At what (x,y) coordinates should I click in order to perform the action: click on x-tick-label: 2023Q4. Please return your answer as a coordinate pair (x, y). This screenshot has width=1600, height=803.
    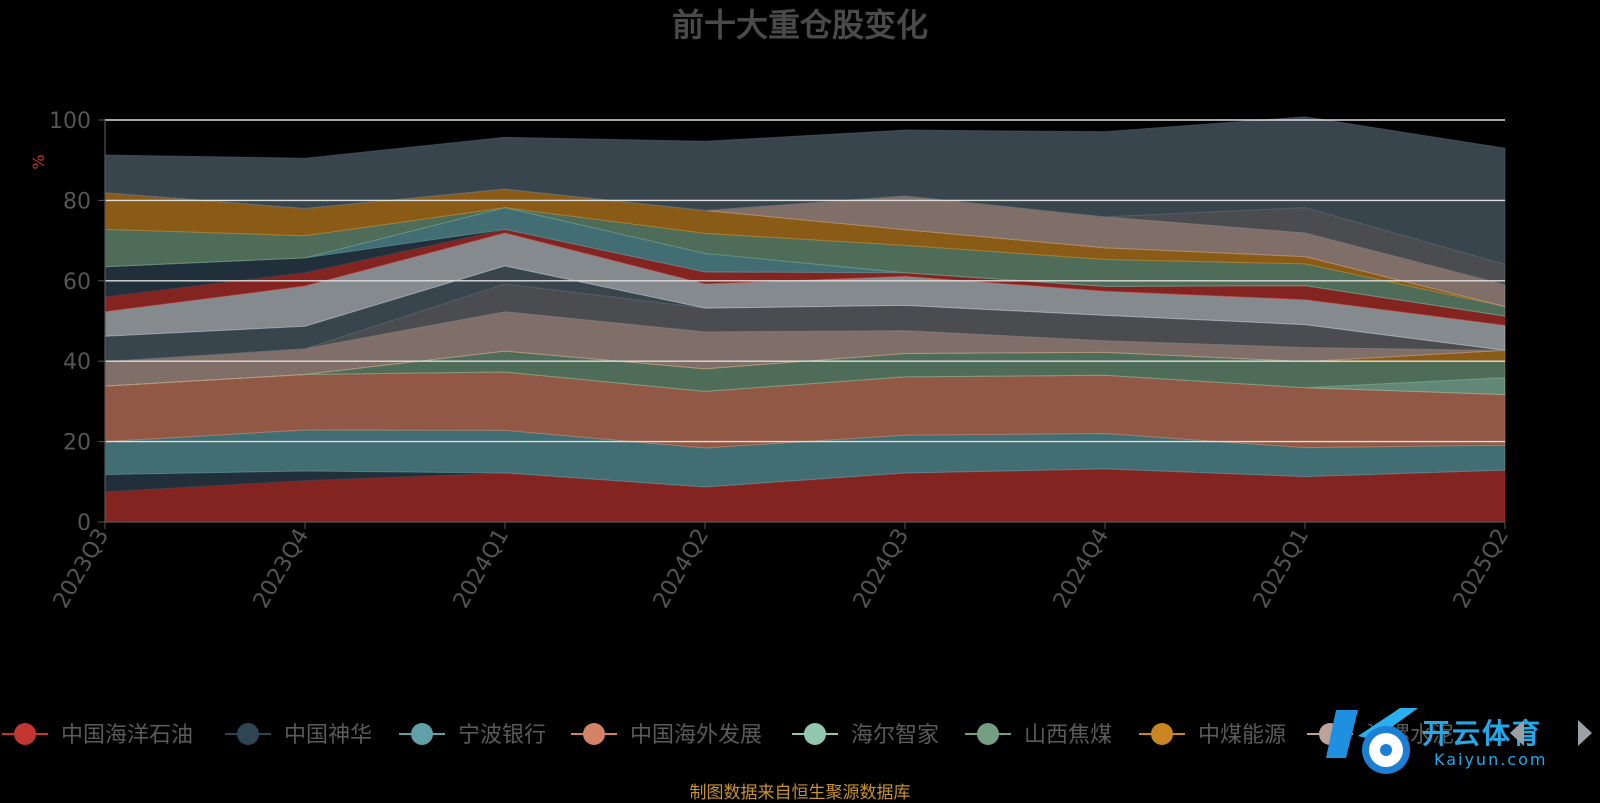
    Looking at the image, I should click on (281, 569).